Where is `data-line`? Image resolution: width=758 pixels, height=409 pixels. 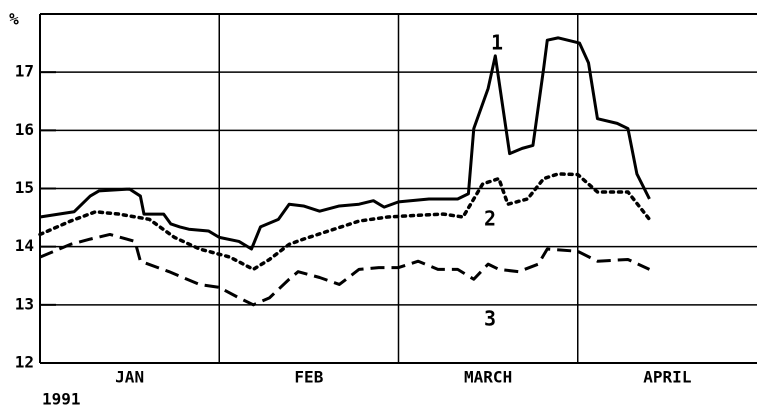 data-line is located at coordinates (345, 269).